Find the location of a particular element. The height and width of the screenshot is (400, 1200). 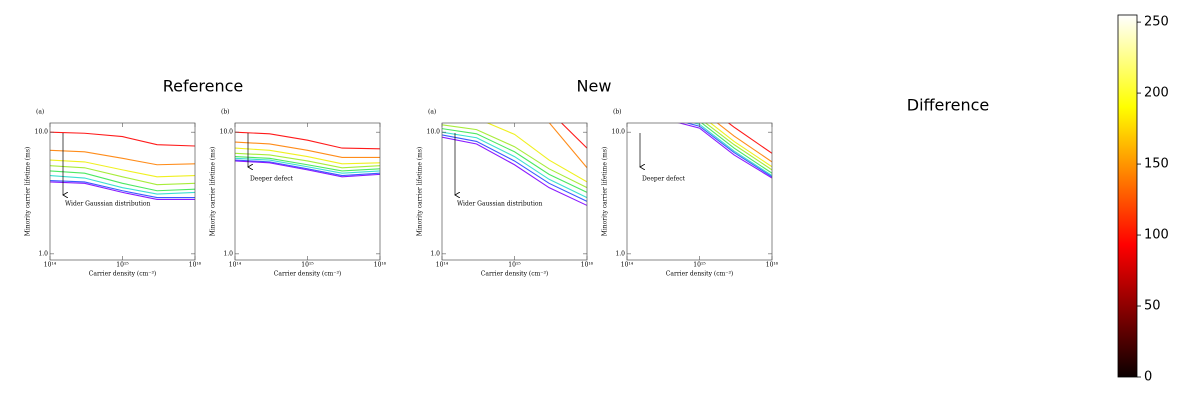

panel-title: New is located at coordinates (594, 86).